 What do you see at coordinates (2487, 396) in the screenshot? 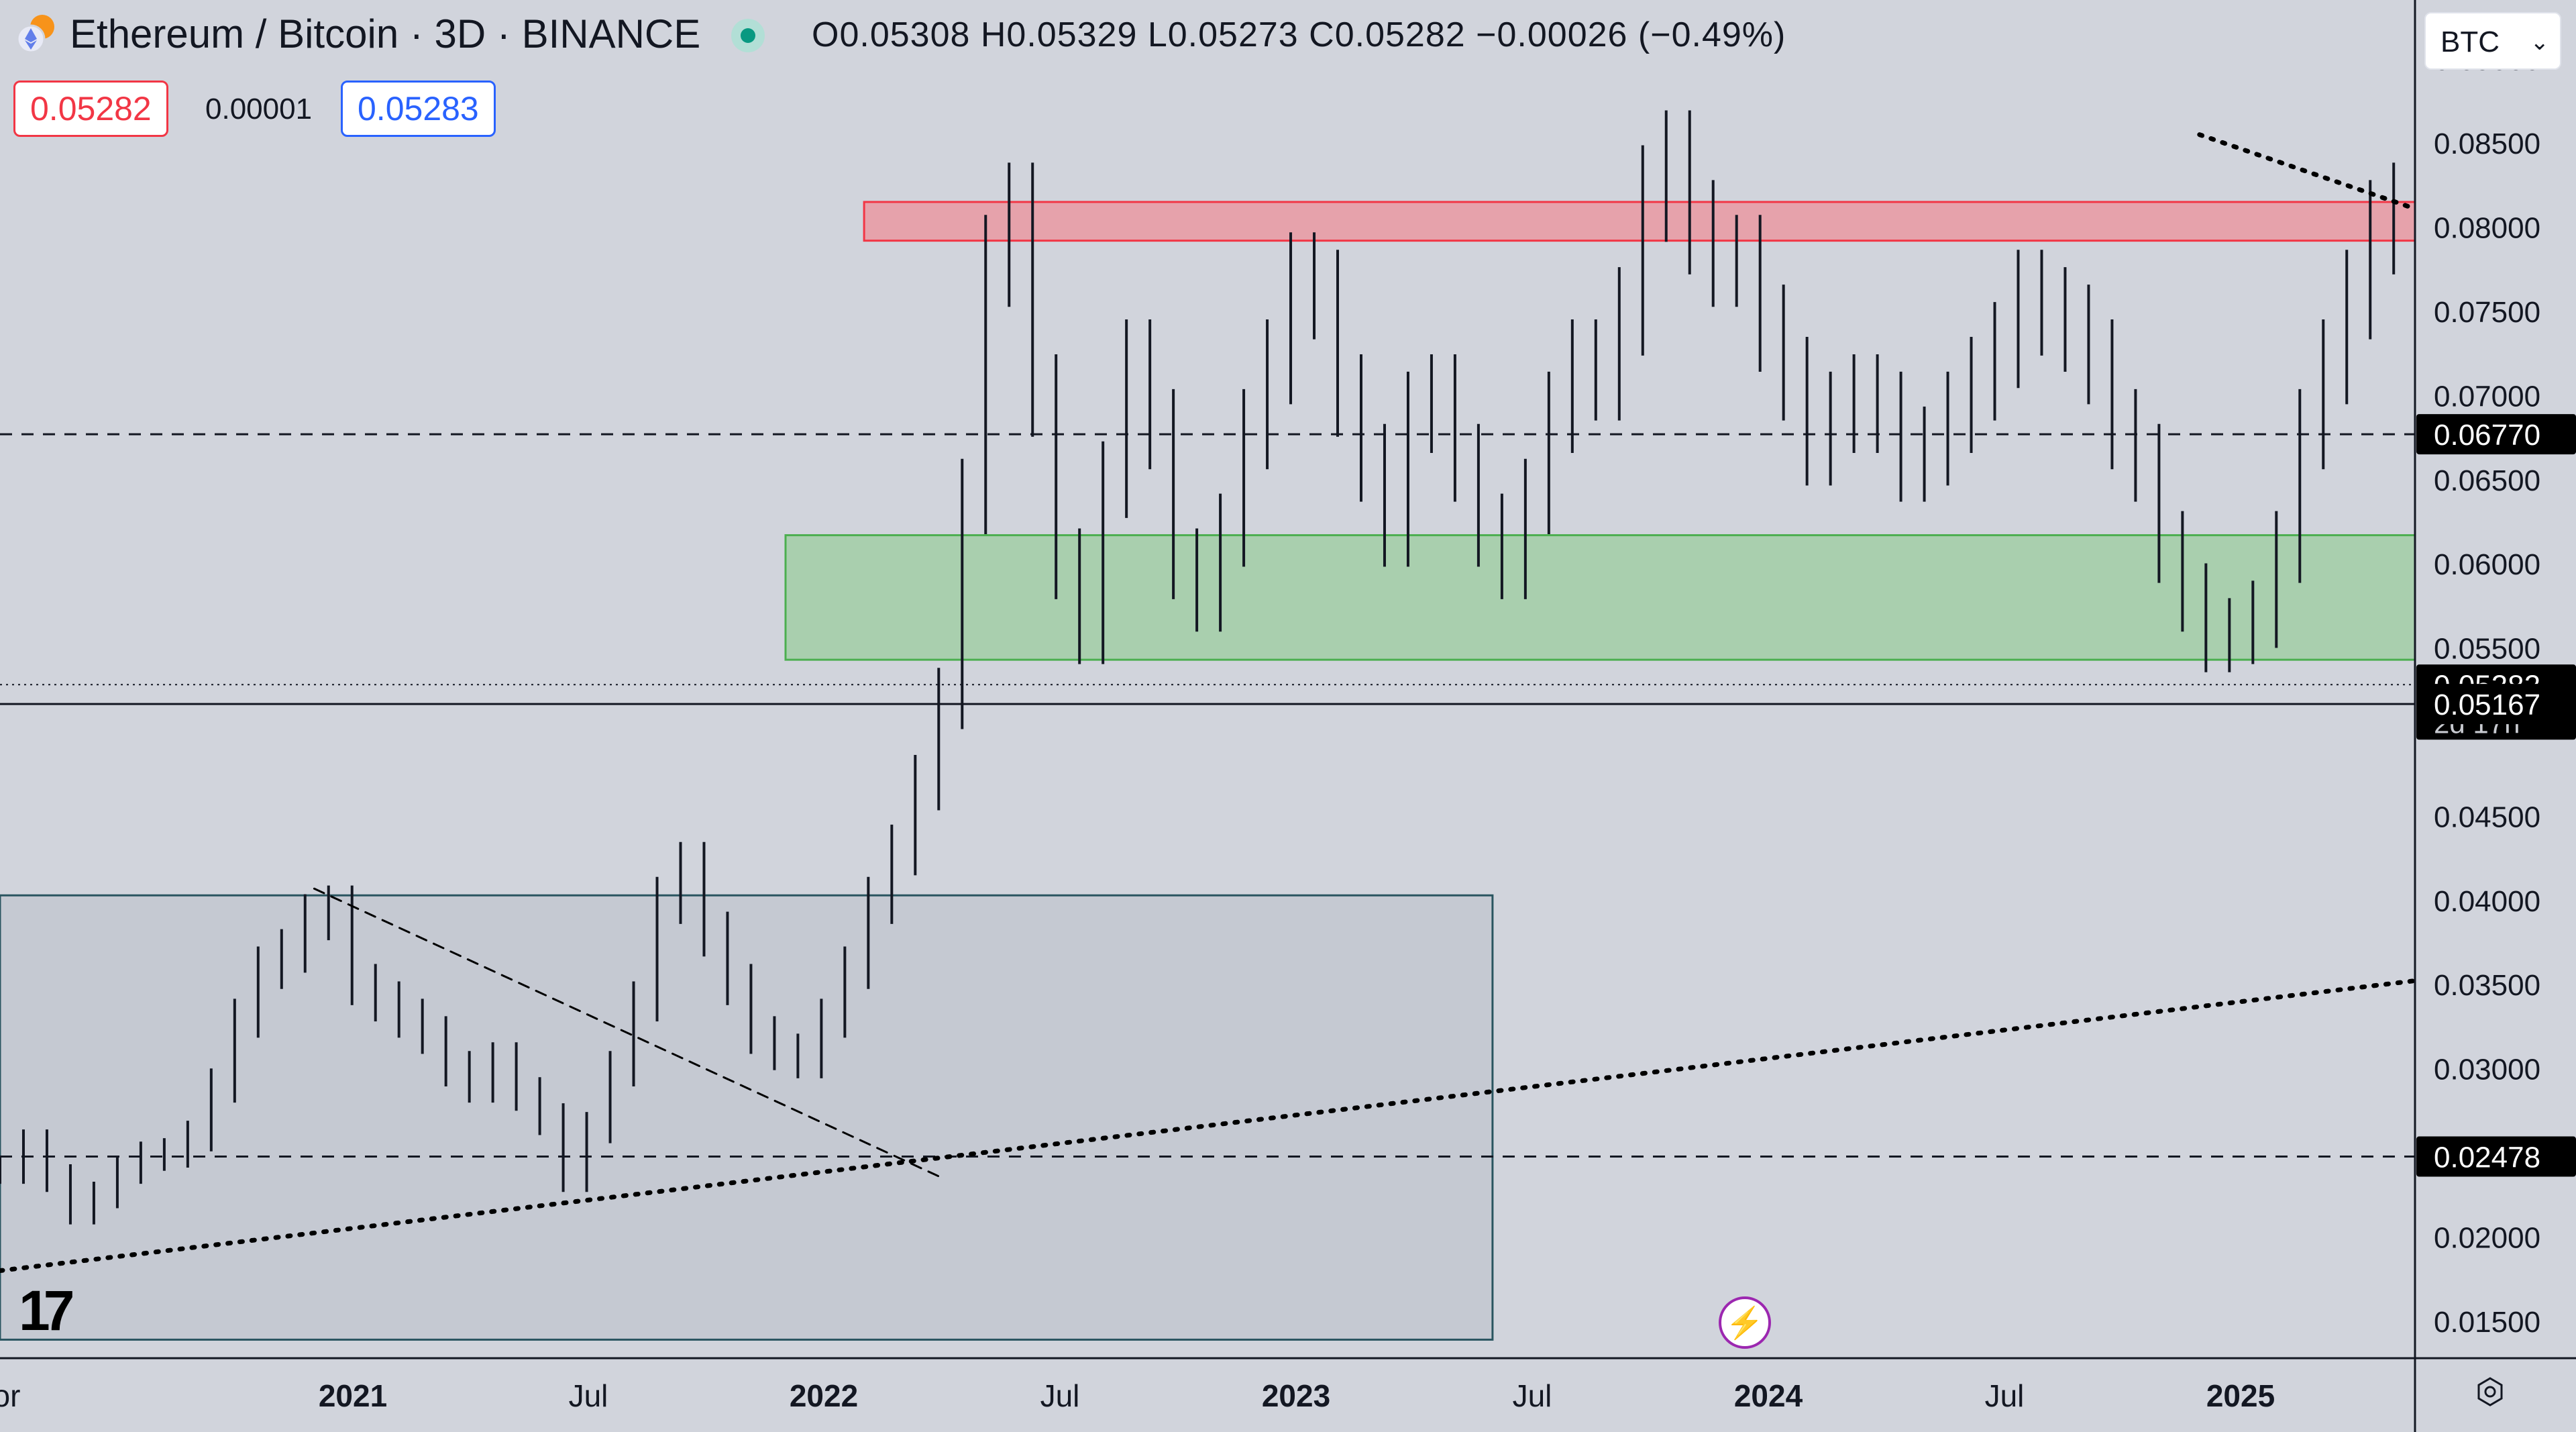
I see `price-tick: 0.07000` at bounding box center [2487, 396].